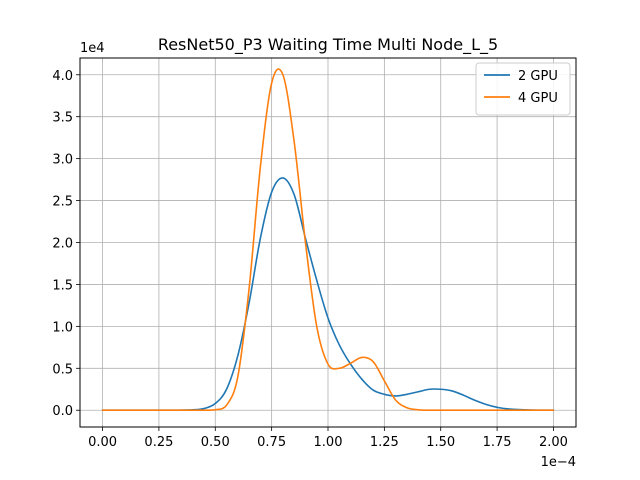 Image resolution: width=640 pixels, height=480 pixels. I want to click on y-tick-label: 2.5, so click(62, 202).